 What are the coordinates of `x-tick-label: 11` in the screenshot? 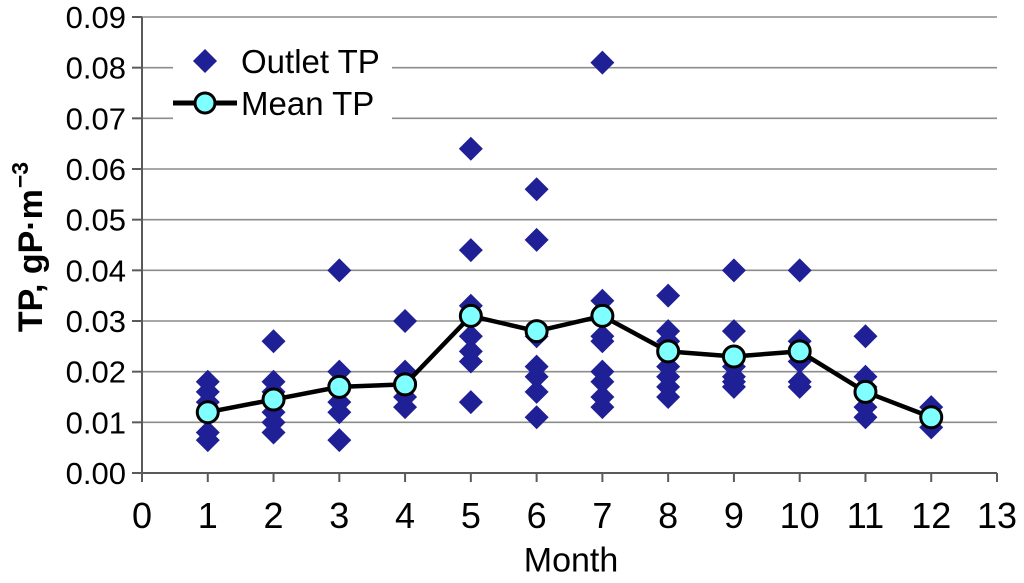 It's located at (865, 515).